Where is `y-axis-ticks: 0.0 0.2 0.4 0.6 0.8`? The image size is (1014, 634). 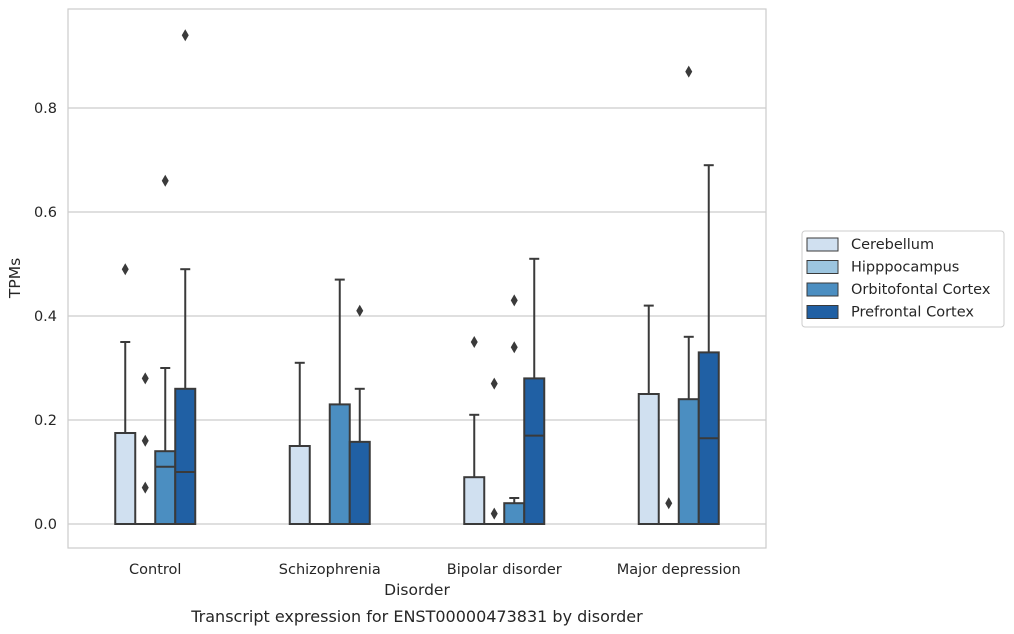
y-axis-ticks: 0.0 0.2 0.4 0.6 0.8 is located at coordinates (45, 317).